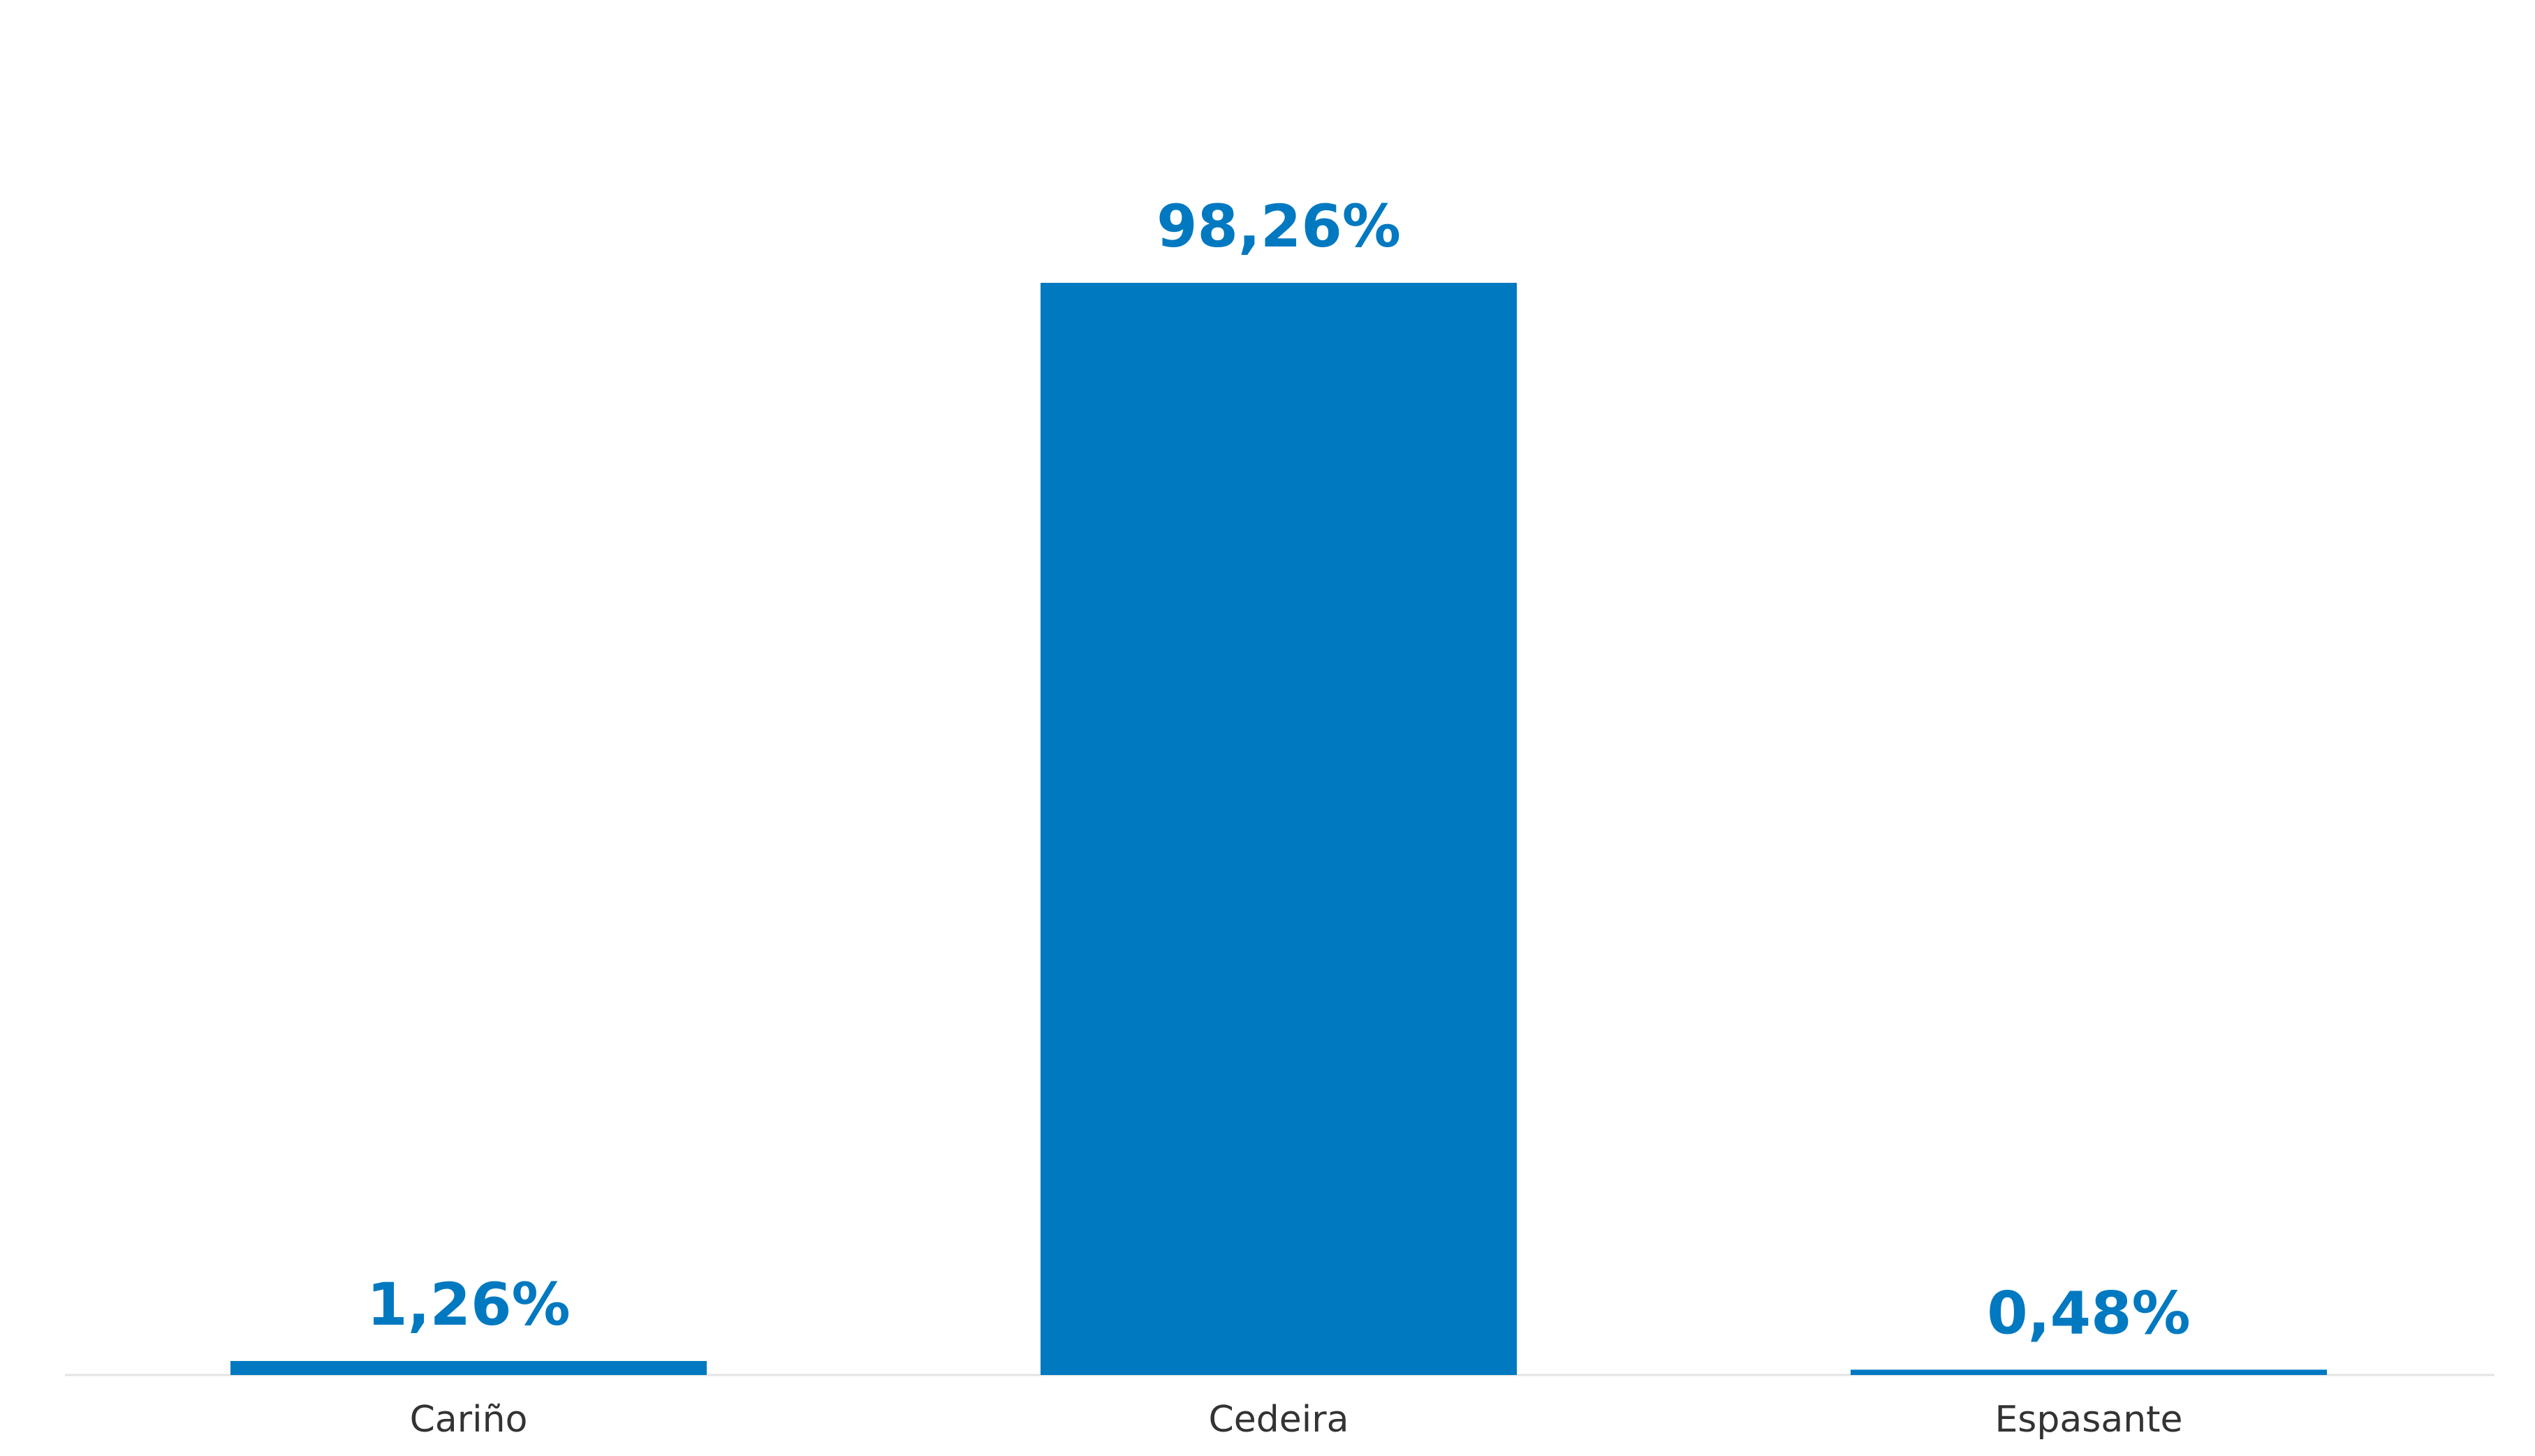 The height and width of the screenshot is (1456, 2535). What do you see at coordinates (469, 1420) in the screenshot?
I see `x-tick-label: Cariño` at bounding box center [469, 1420].